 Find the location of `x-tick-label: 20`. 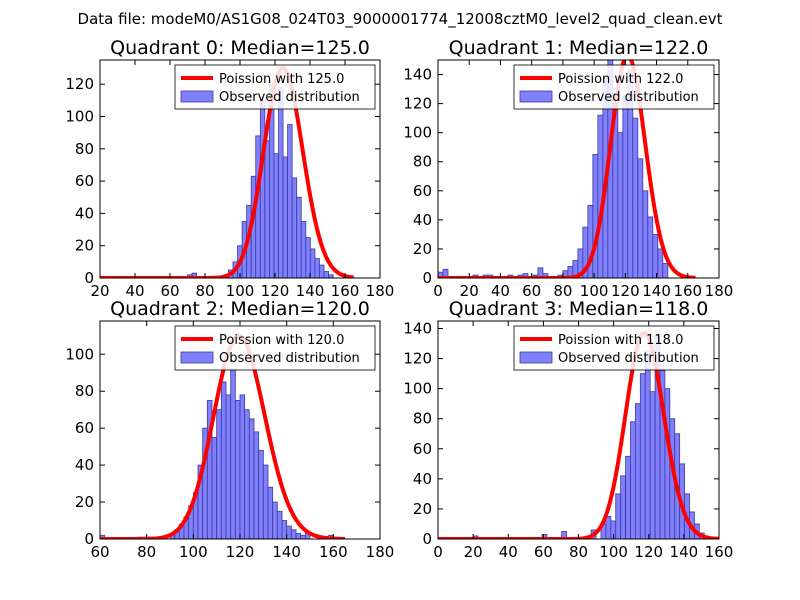

x-tick-label: 20 is located at coordinates (473, 552).